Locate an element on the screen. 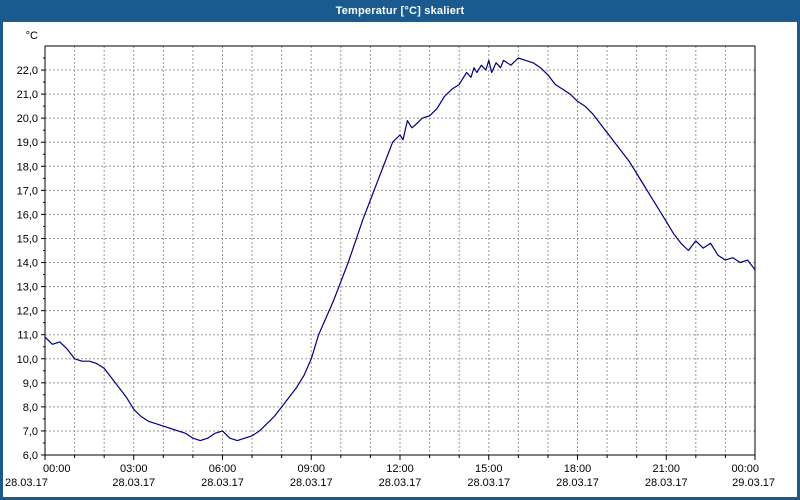 The image size is (800, 500). svg-text: 11,0 is located at coordinates (27, 336).